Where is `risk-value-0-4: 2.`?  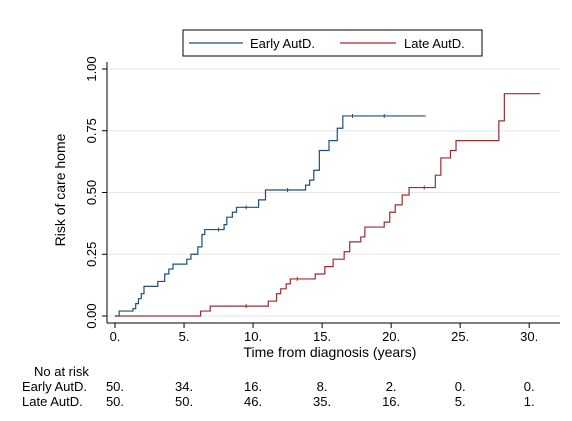 risk-value-0-4: 2. is located at coordinates (391, 386).